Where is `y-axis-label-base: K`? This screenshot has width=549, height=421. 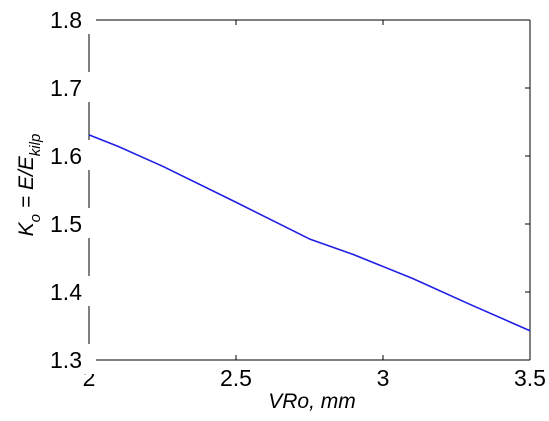 y-axis-label-base: K is located at coordinates (26, 228).